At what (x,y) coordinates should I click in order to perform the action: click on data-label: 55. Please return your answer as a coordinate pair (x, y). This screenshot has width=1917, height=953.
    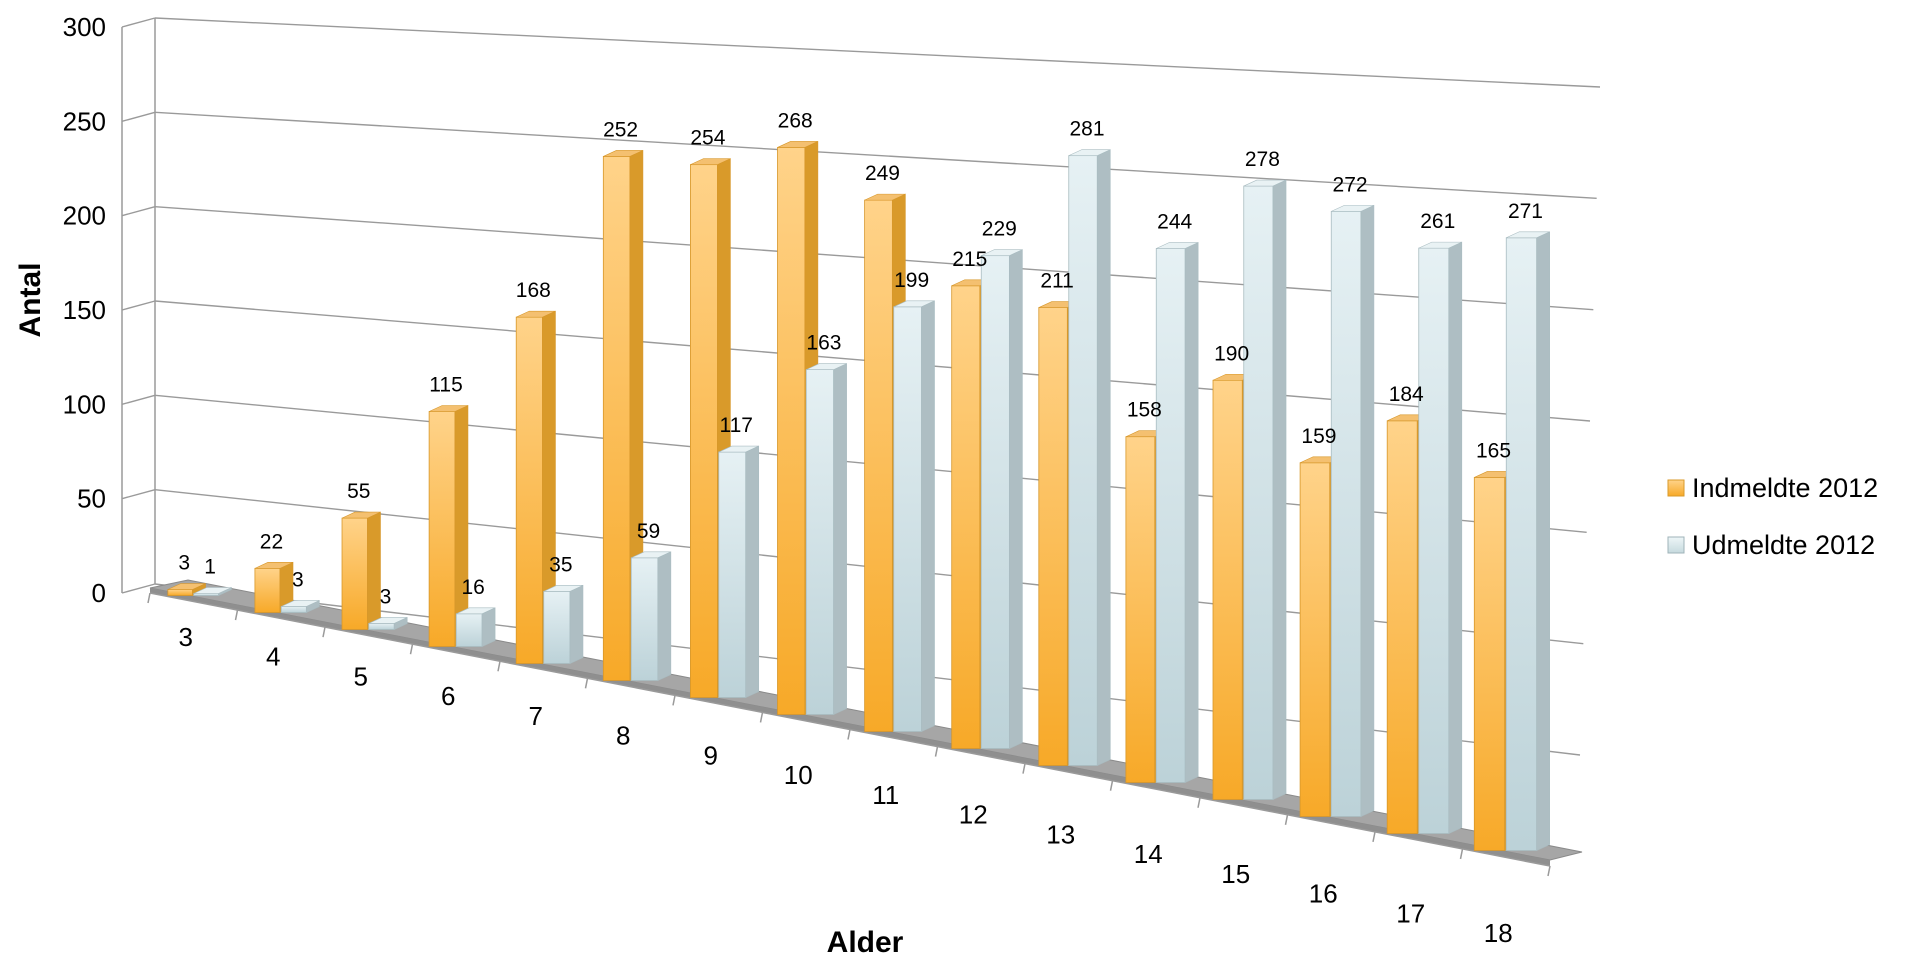
    Looking at the image, I should click on (358, 491).